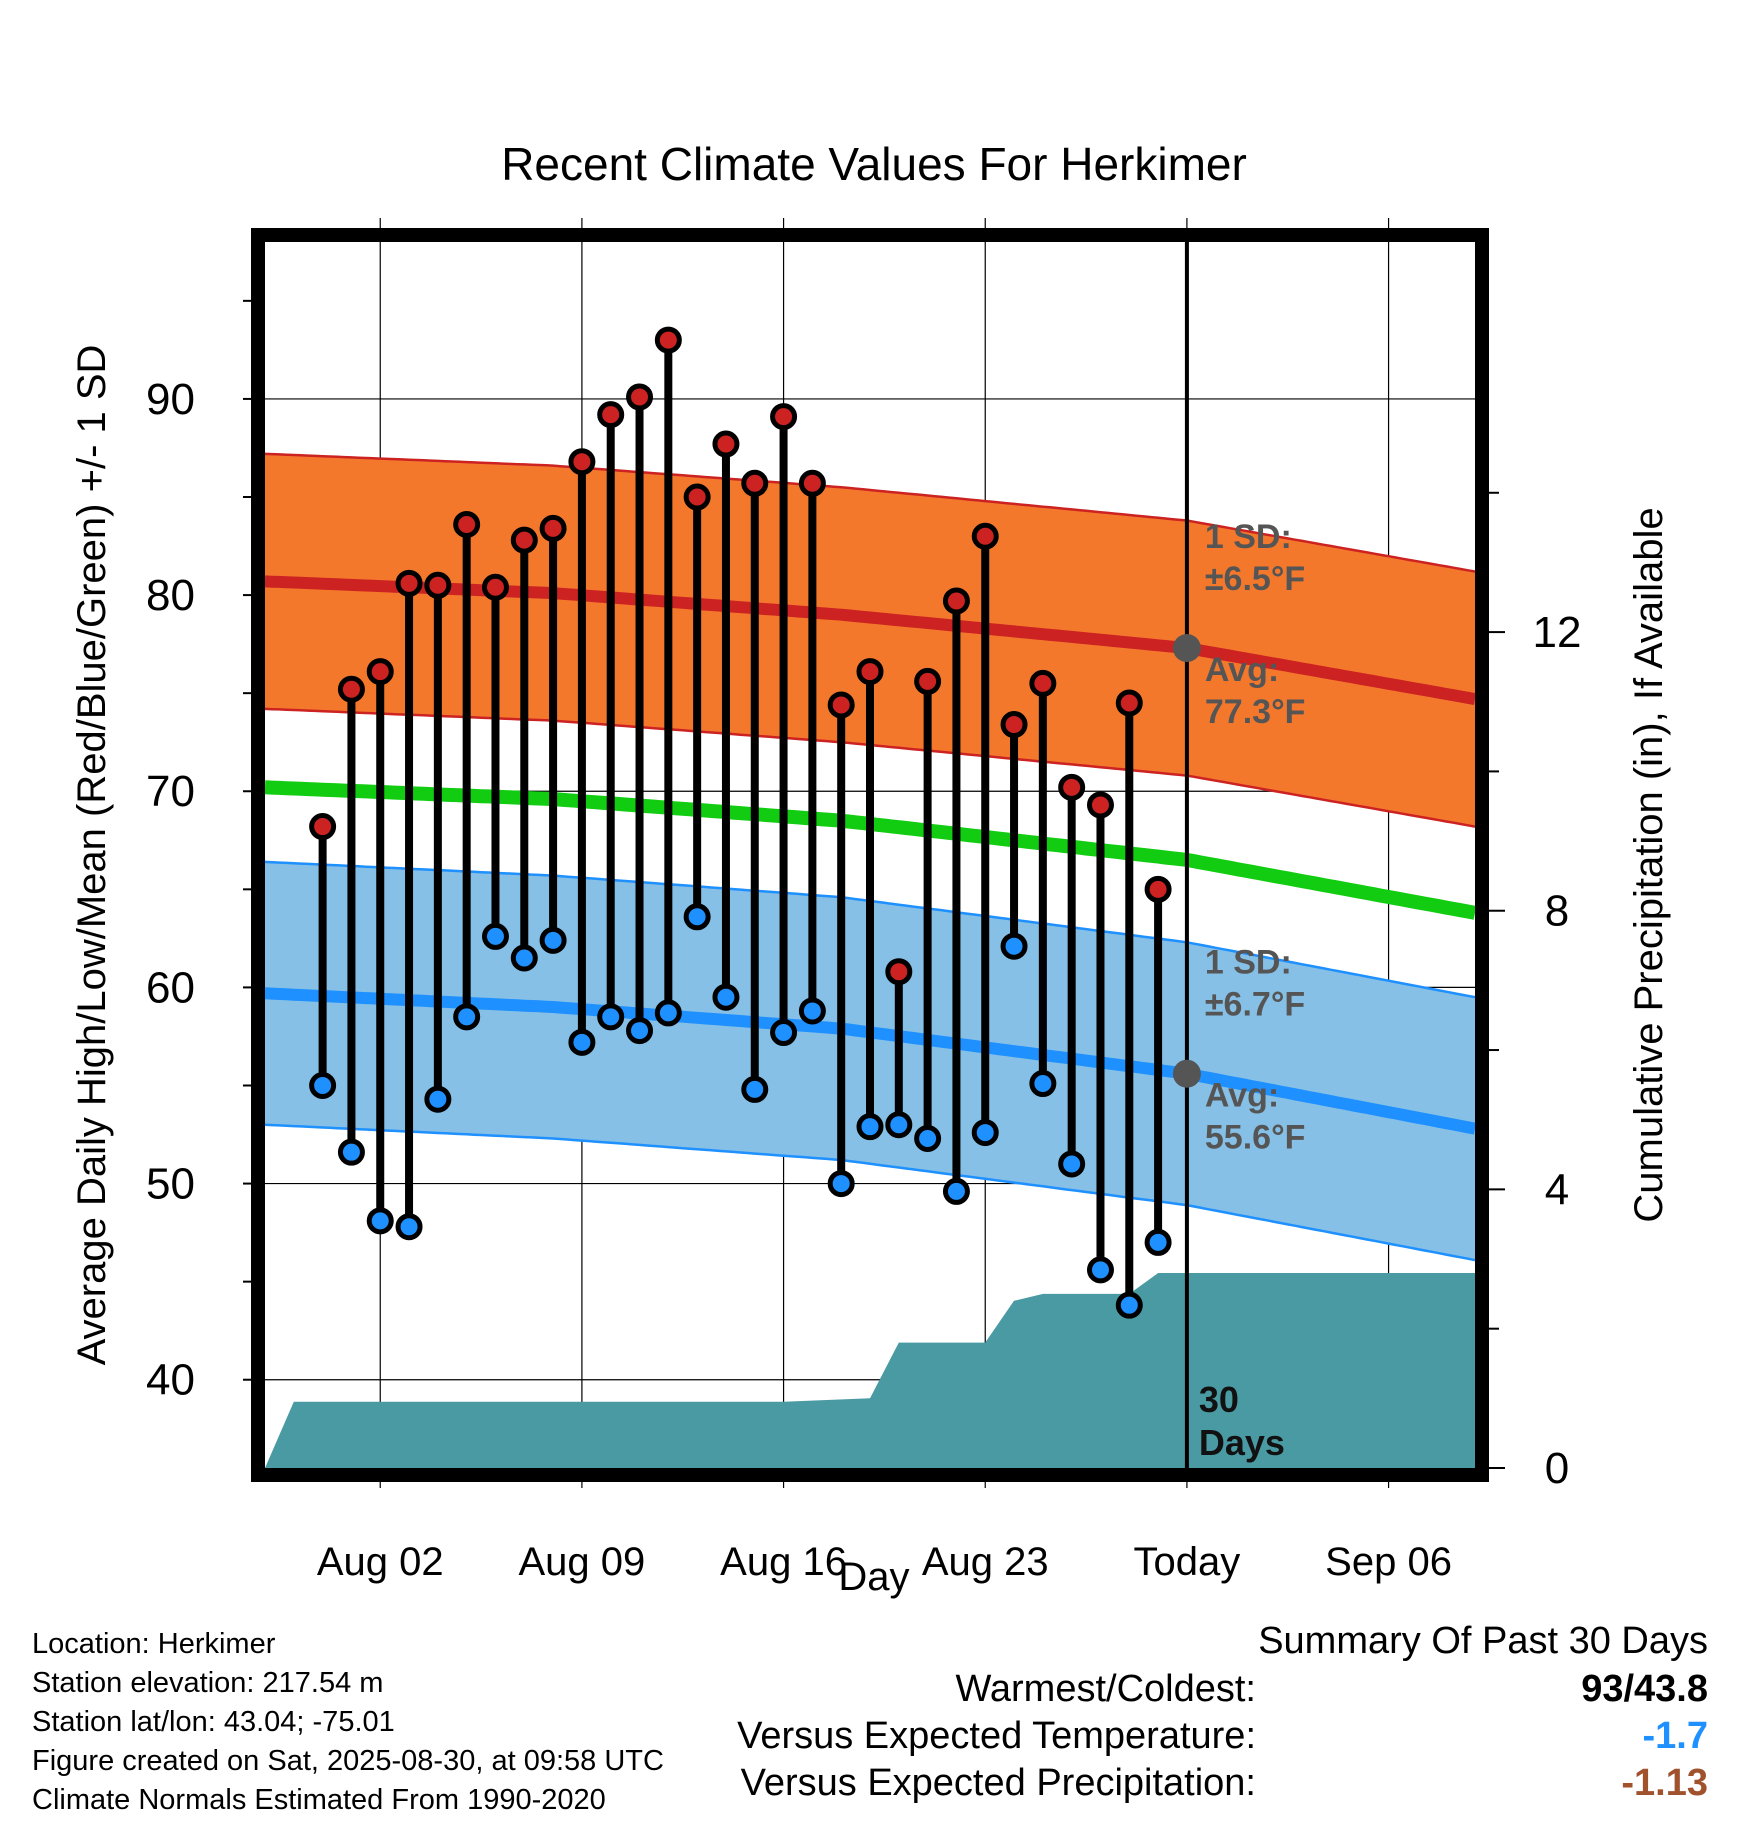  What do you see at coordinates (1242, 1442) in the screenshot?
I see `period-label: Days` at bounding box center [1242, 1442].